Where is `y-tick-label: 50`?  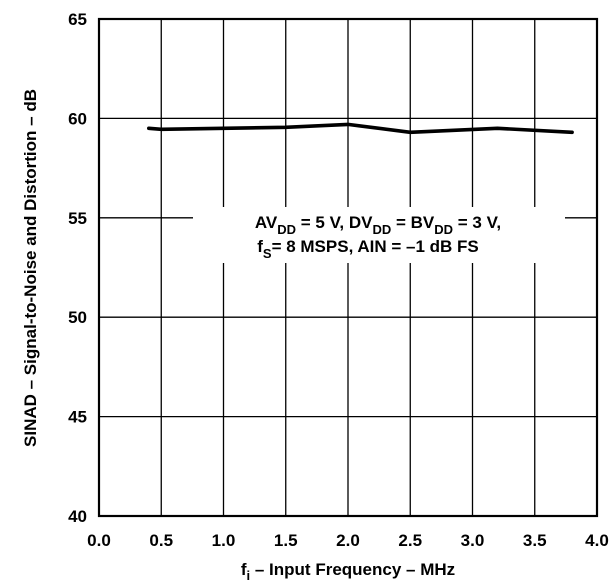
y-tick-label: 50 is located at coordinates (77, 317).